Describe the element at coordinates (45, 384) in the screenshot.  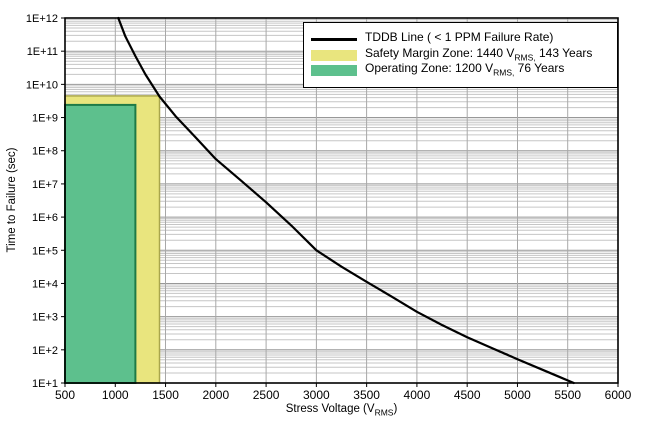
I see `y-tick-label: 1E+1` at that location.